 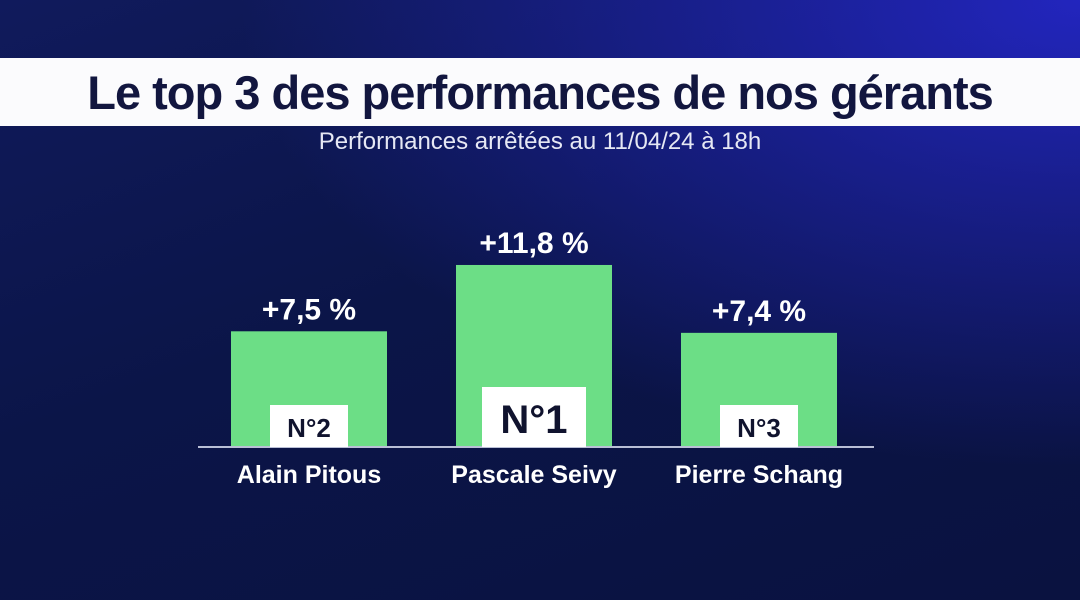 I want to click on rank-badge-pierre-schang, so click(x=759, y=426).